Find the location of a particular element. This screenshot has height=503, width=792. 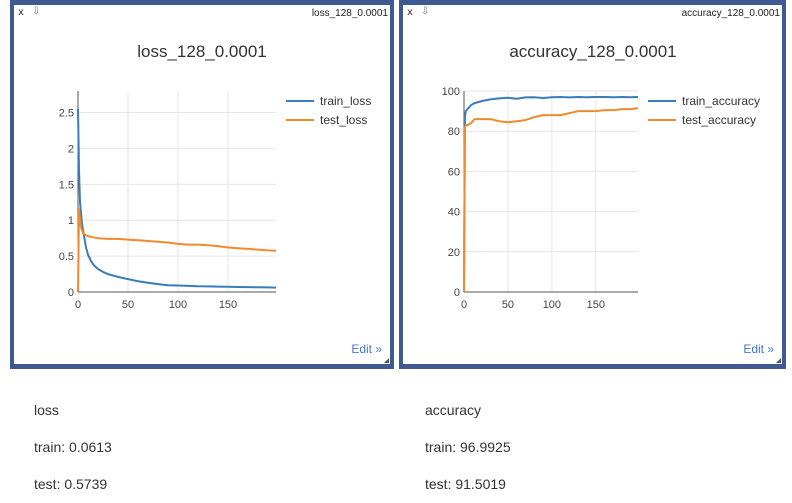

y-tick-label: 0.5 is located at coordinates (66, 257).